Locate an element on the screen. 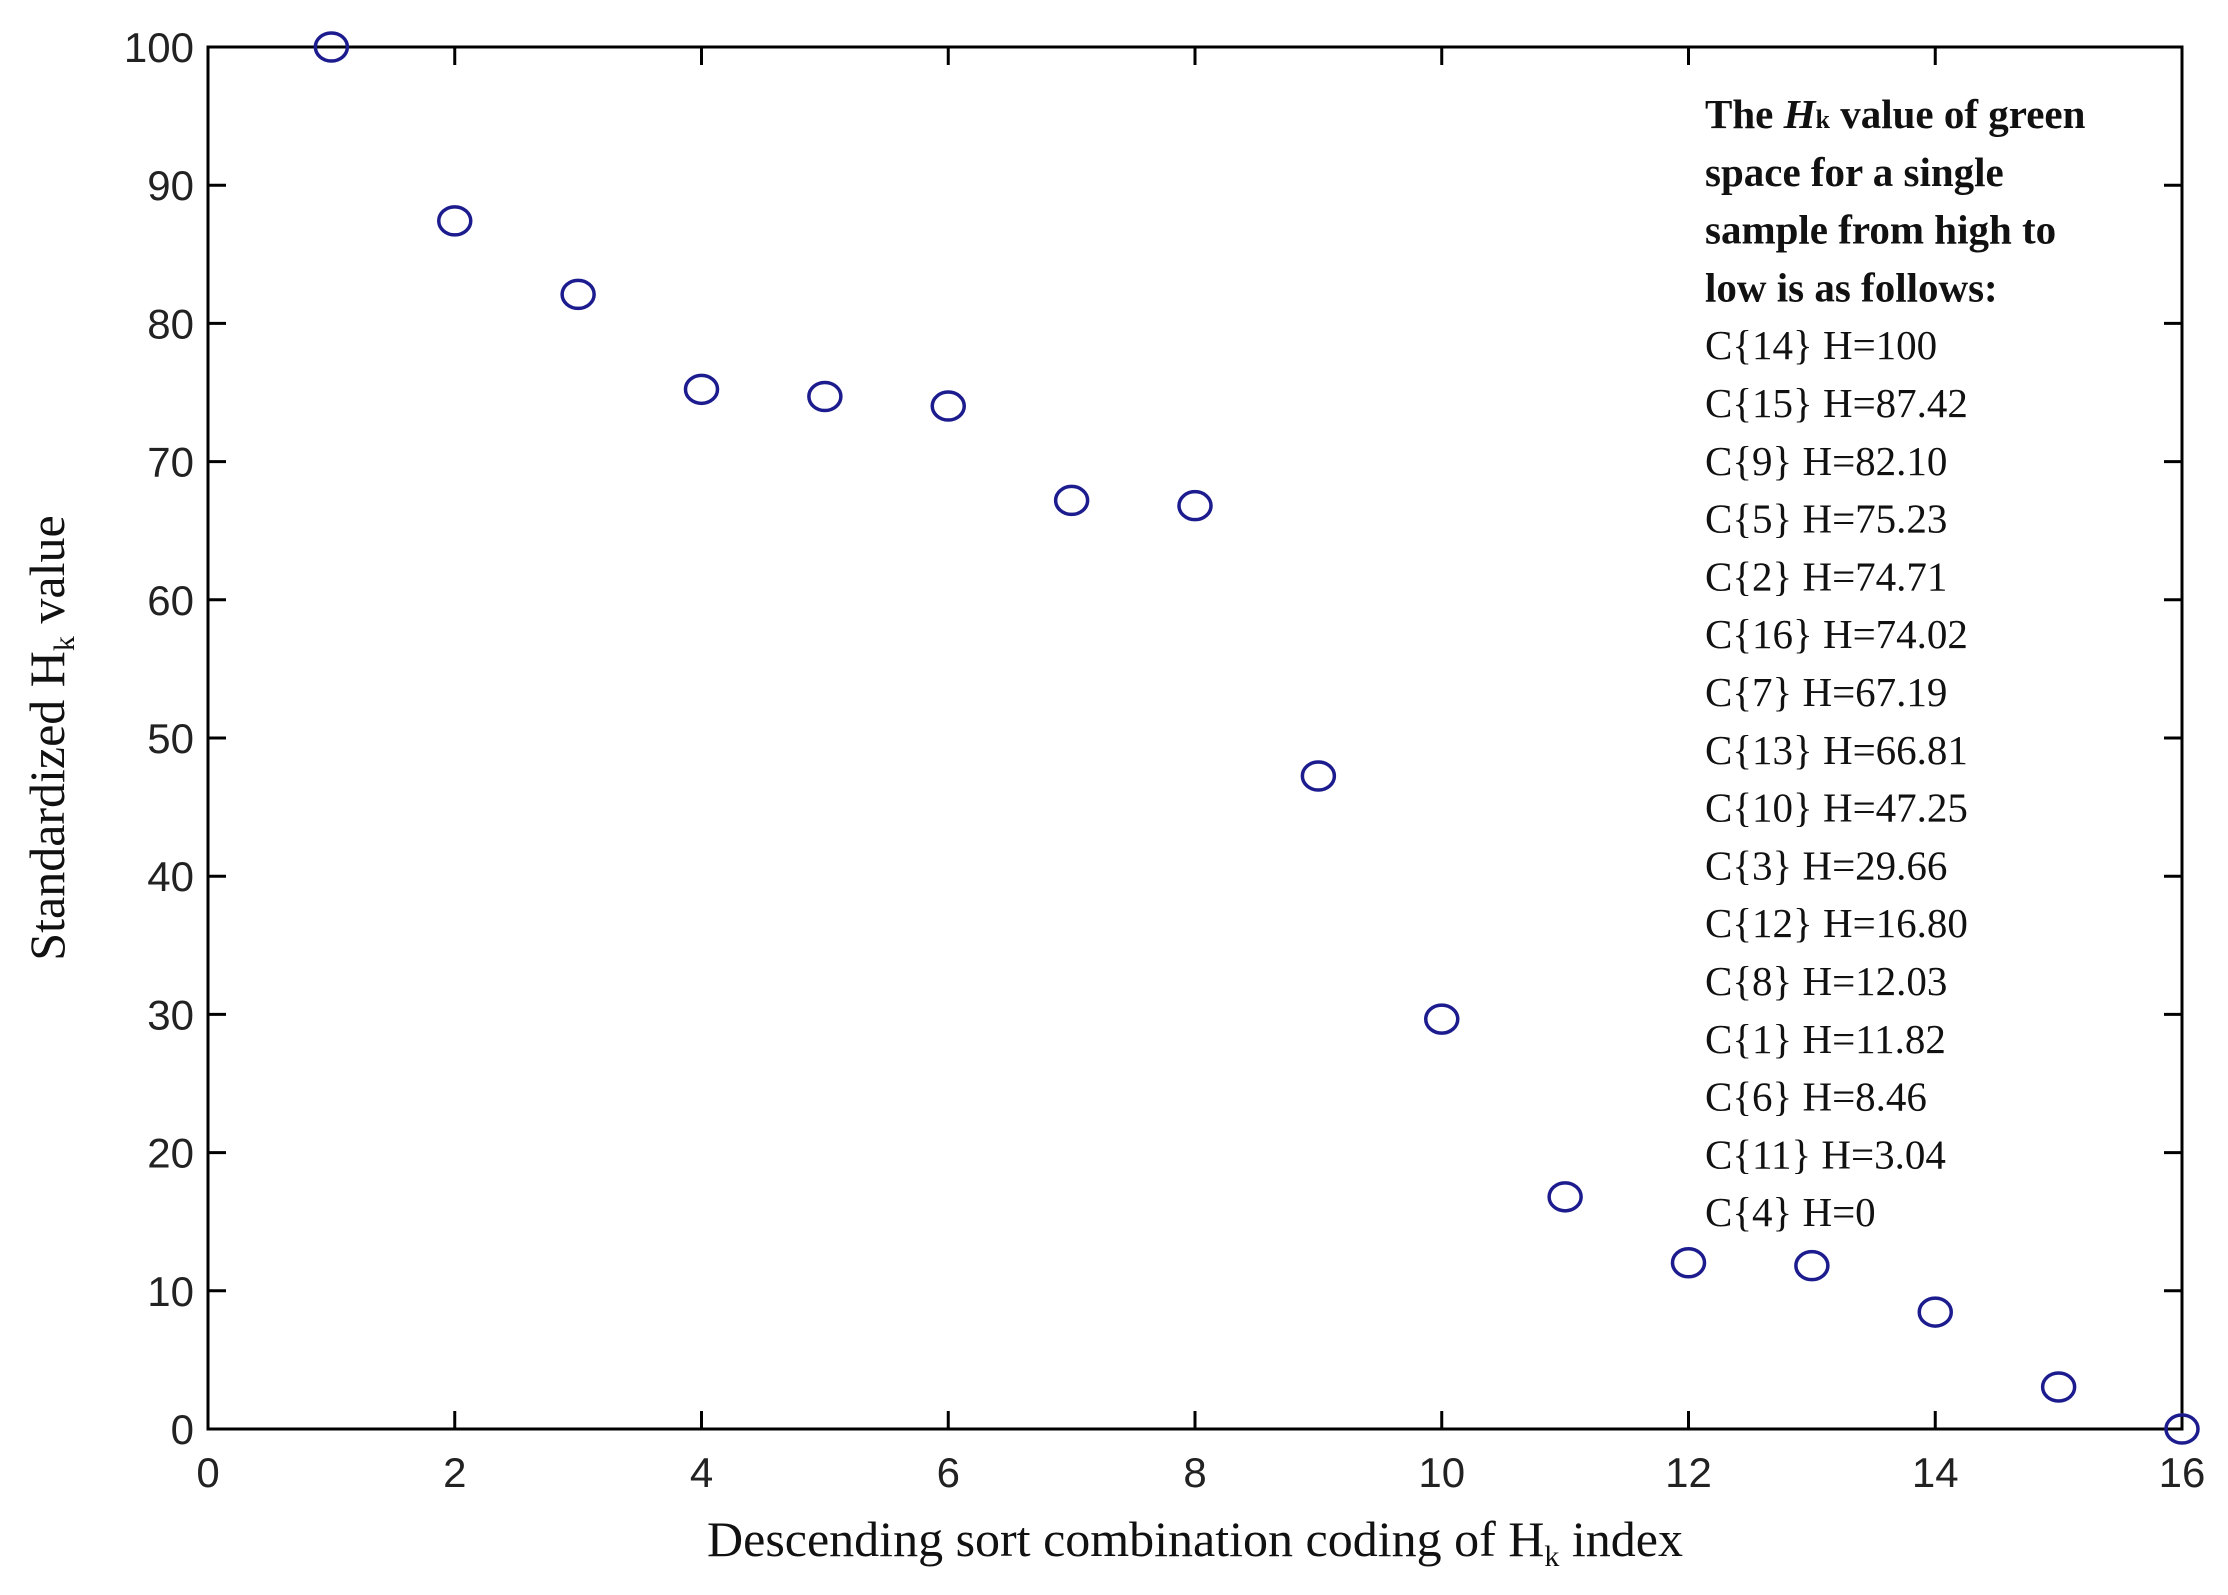  annotation-heading-line: space for a single is located at coordinates (1854, 172).